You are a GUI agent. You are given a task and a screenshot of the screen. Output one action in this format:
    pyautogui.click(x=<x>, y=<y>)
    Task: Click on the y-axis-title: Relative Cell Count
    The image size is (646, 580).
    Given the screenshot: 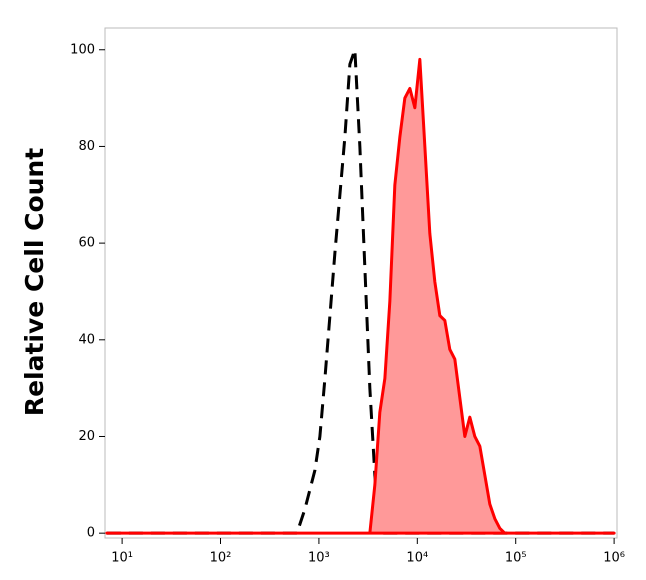 What is the action you would take?
    pyautogui.click(x=34, y=282)
    